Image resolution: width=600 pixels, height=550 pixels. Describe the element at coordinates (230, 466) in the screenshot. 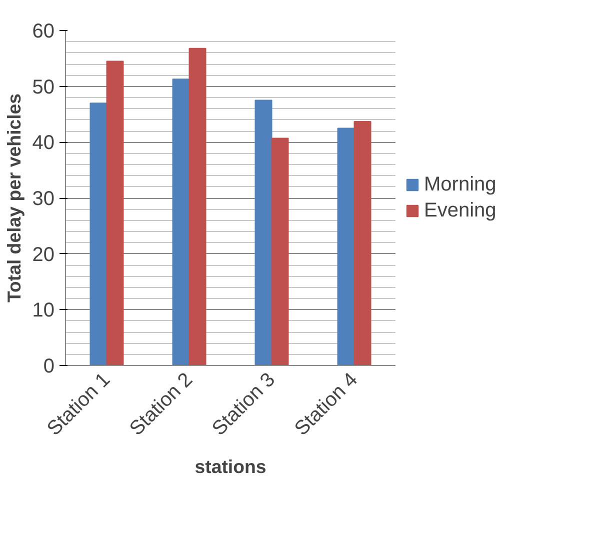

I see `x-axis-title: stations` at that location.